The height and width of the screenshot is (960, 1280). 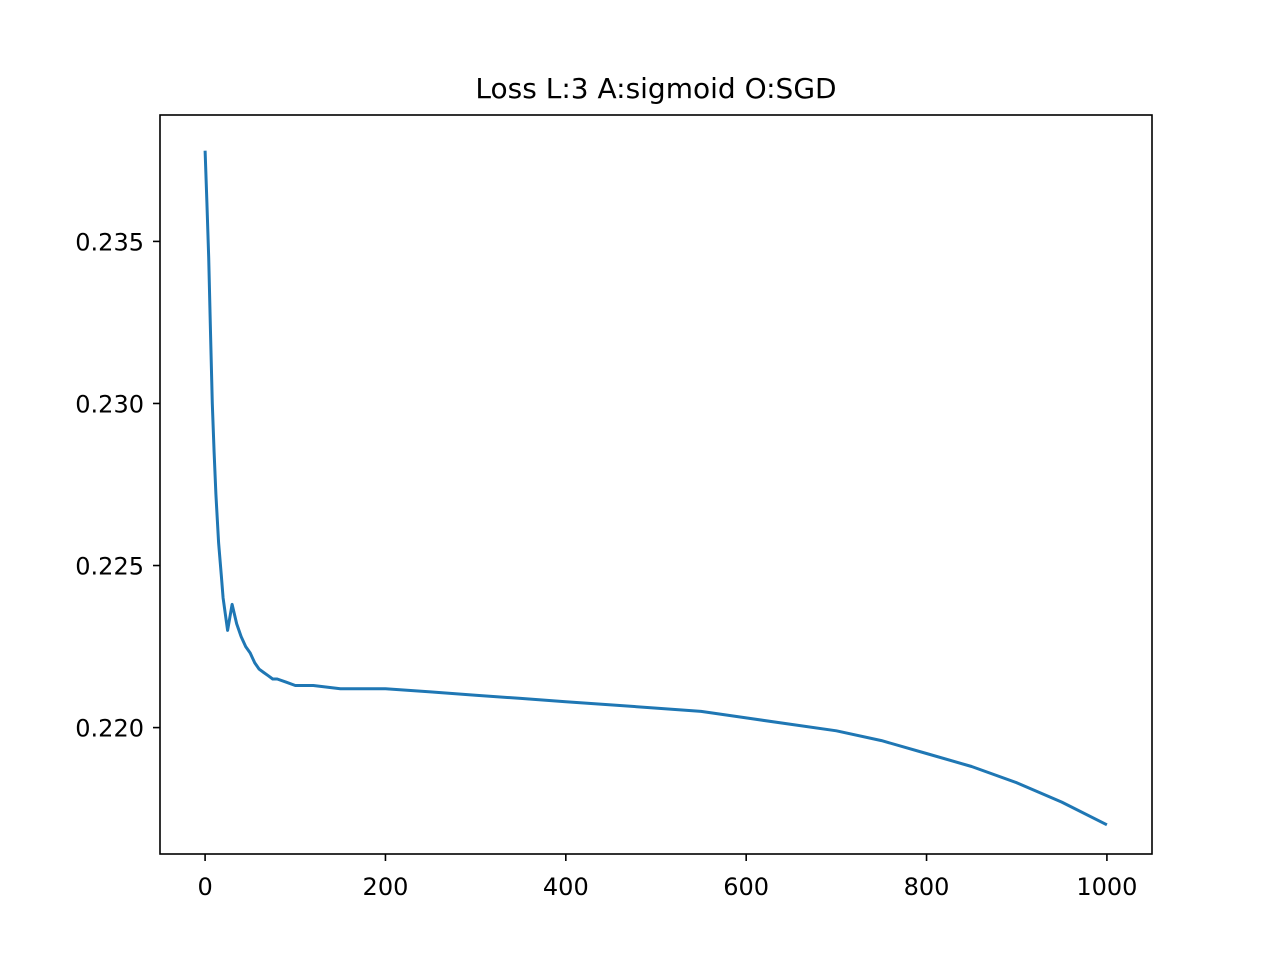 I want to click on x-axis: 0 200 400 600 800 1000, so click(x=667, y=877).